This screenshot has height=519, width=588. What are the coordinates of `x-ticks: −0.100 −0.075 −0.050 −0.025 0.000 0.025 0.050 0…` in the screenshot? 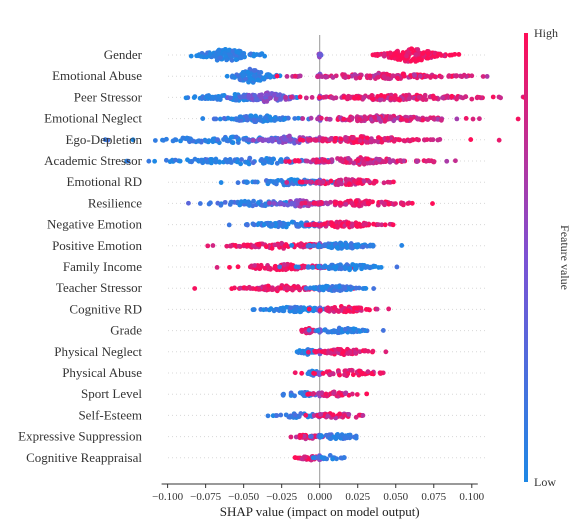 It's located at (318, 493).